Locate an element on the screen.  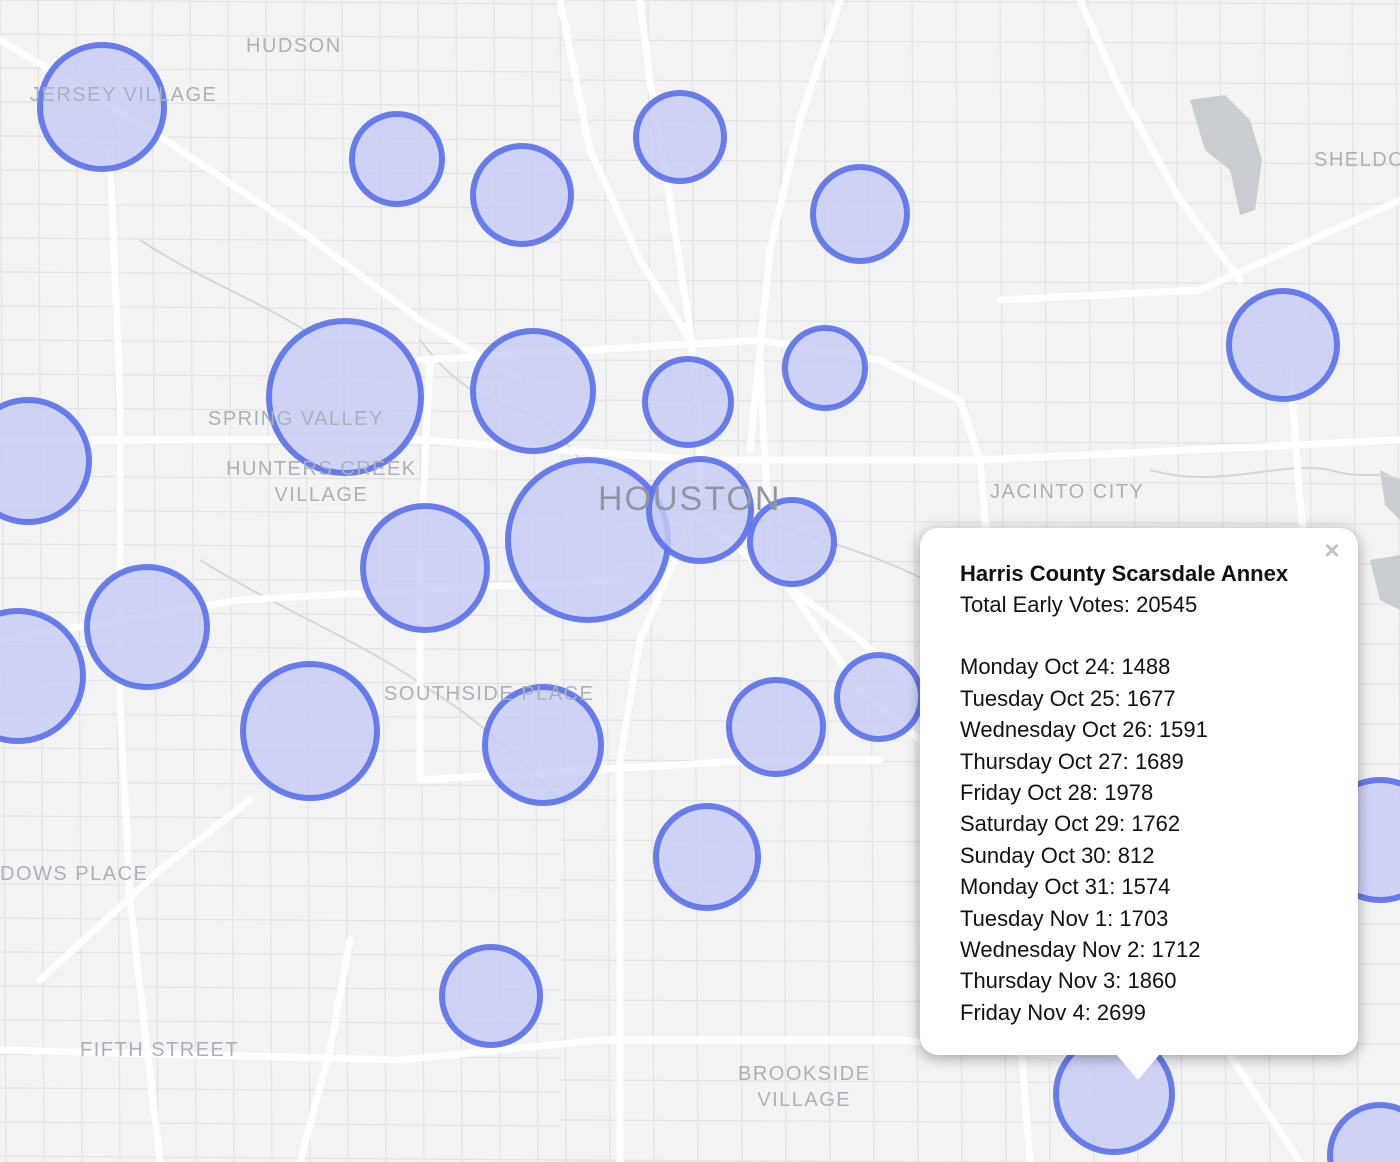
popup-daily-line: Monday Oct 31: 1574 is located at coordinates (1065, 887).